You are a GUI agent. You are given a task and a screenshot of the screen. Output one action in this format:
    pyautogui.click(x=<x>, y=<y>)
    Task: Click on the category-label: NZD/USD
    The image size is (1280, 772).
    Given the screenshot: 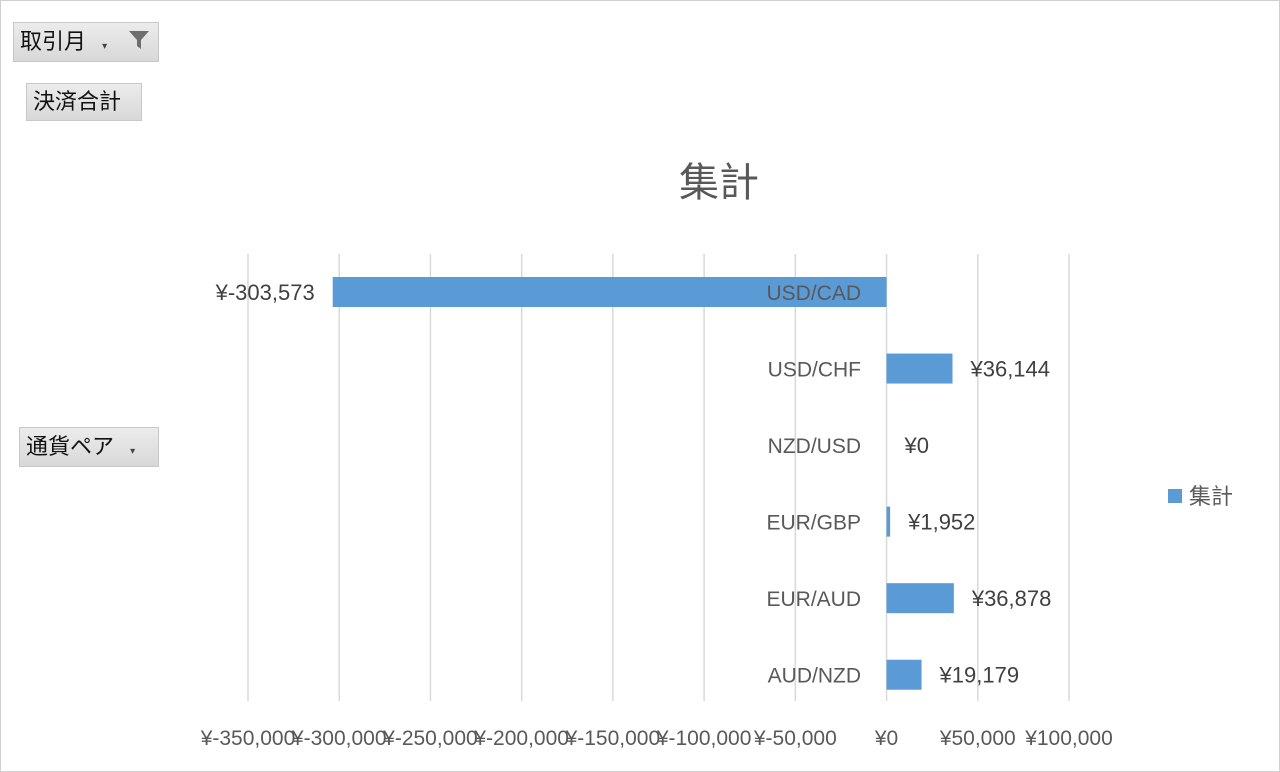 What is the action you would take?
    pyautogui.click(x=814, y=446)
    